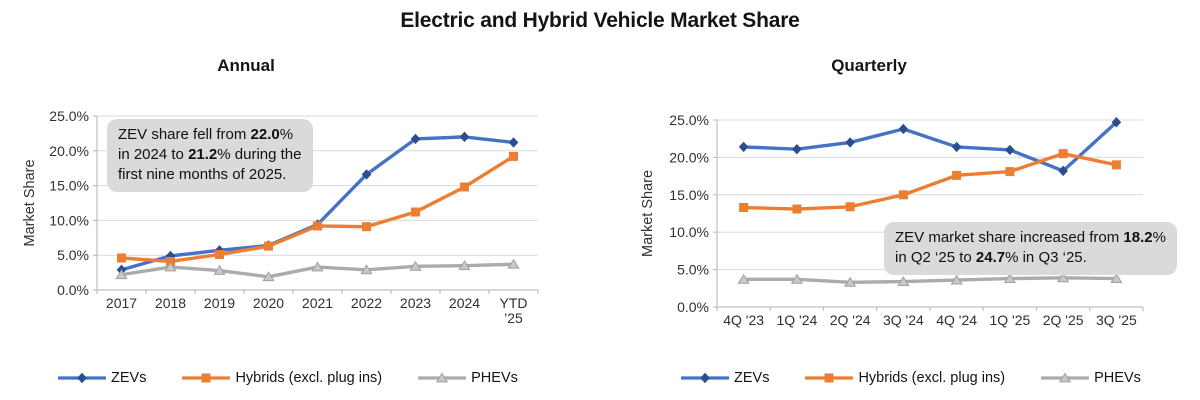 This screenshot has width=1200, height=400. Describe the element at coordinates (743, 320) in the screenshot. I see `svg-text: 4Q '23` at that location.